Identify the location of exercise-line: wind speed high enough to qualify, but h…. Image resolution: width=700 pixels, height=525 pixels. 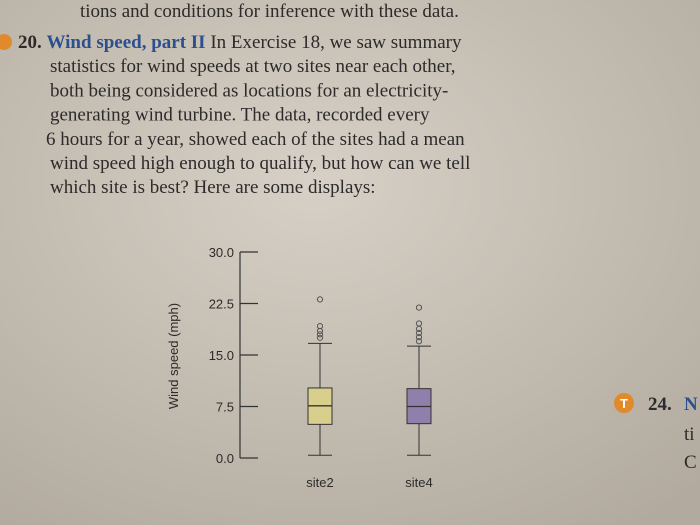
(260, 163).